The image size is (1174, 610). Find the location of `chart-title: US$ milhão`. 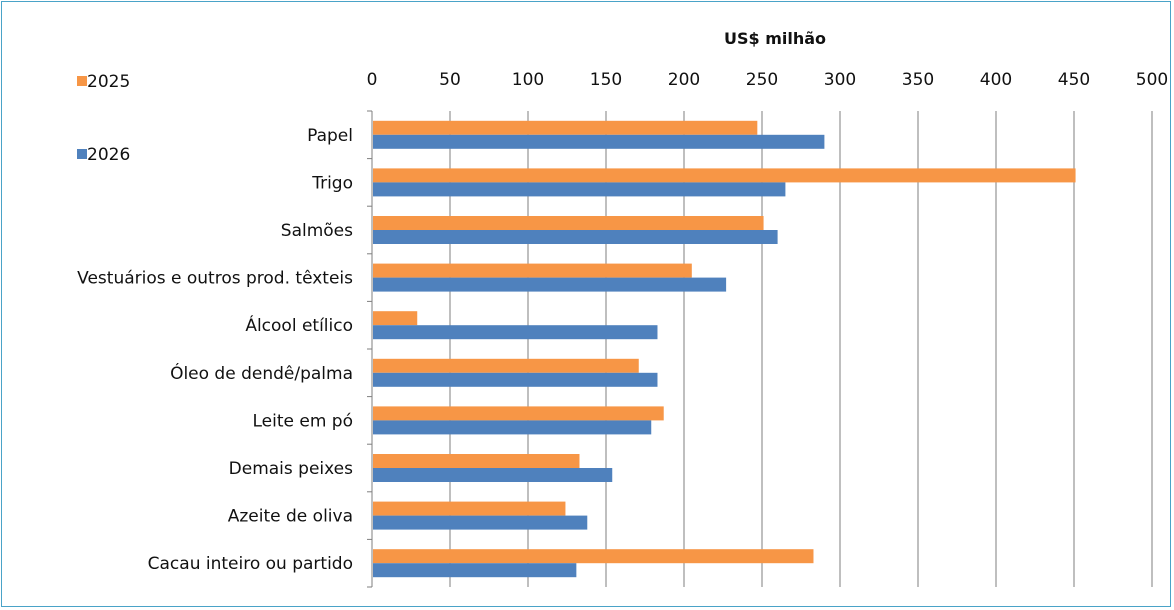

chart-title: US$ milhão is located at coordinates (775, 38).